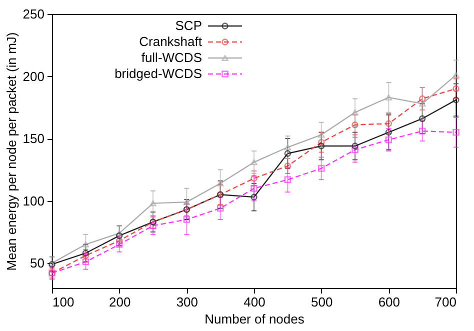 Image resolution: width=474 pixels, height=331 pixels. I want to click on legend-label: bridged-WCDS, so click(158, 73).